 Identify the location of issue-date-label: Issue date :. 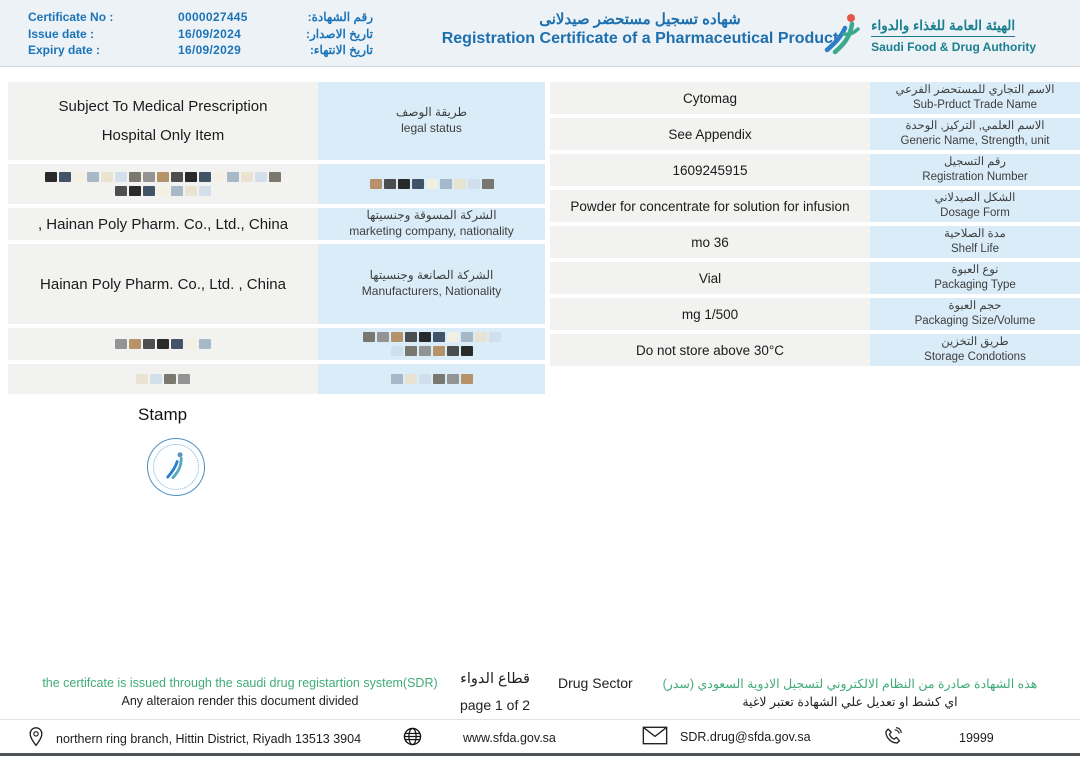
(61, 33).